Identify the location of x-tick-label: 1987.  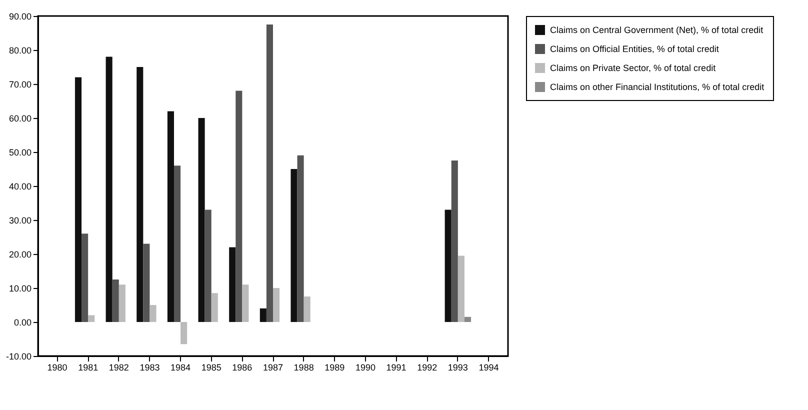
(273, 367).